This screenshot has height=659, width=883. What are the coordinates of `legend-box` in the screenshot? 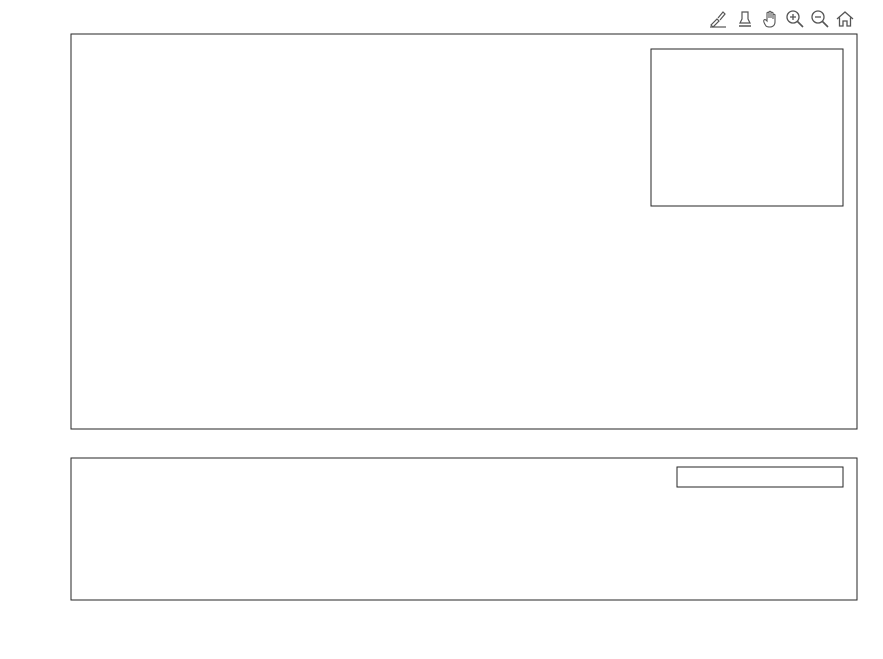 It's located at (747, 127).